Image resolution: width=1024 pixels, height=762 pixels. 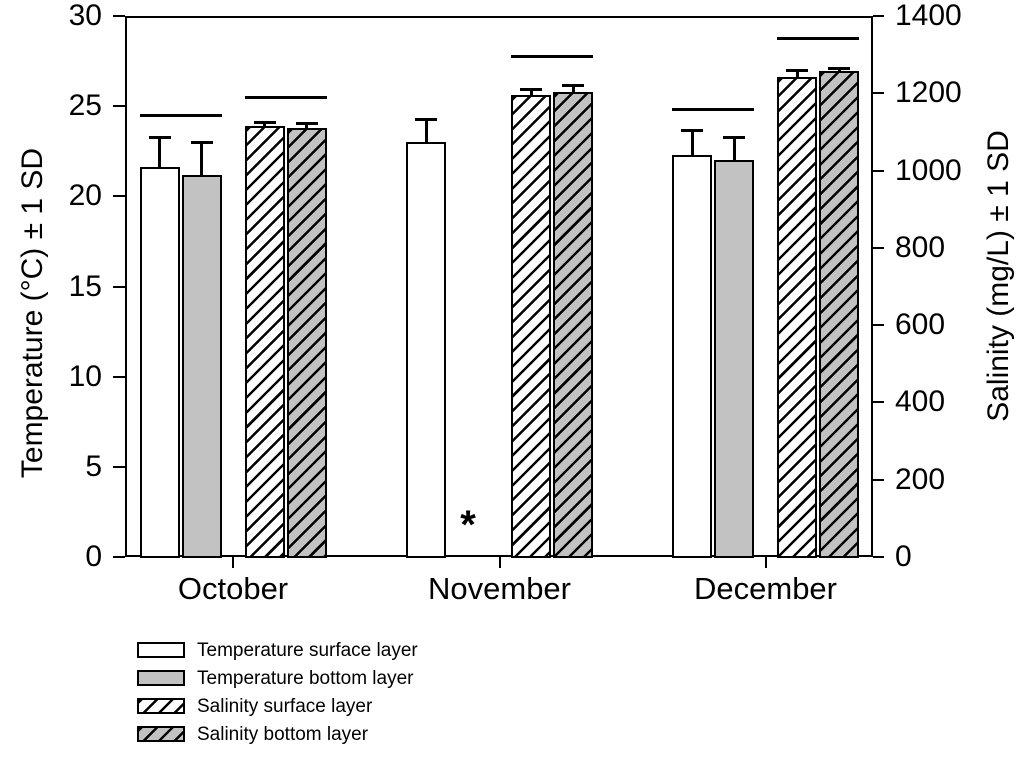 What do you see at coordinates (928, 170) in the screenshot?
I see `y-axis-tick-label-right: 1000` at bounding box center [928, 170].